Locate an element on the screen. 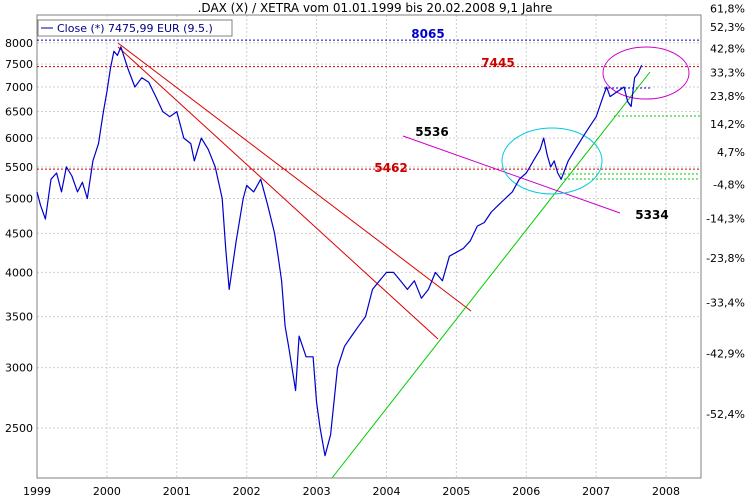 The image size is (750, 500). y-tick-label: 7000 is located at coordinates (19, 87).